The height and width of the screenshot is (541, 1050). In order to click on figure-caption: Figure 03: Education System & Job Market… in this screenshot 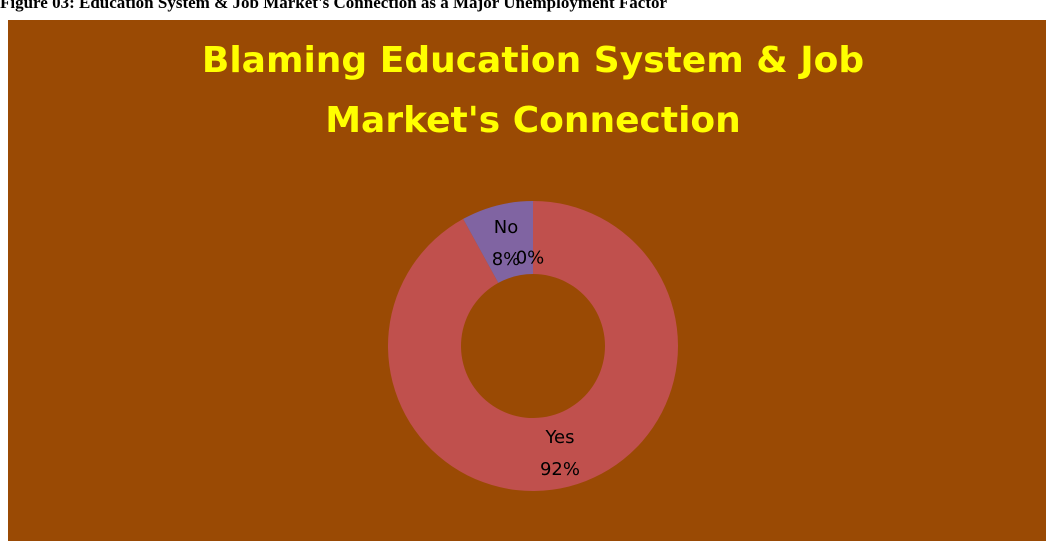, I will do `click(334, 6)`.